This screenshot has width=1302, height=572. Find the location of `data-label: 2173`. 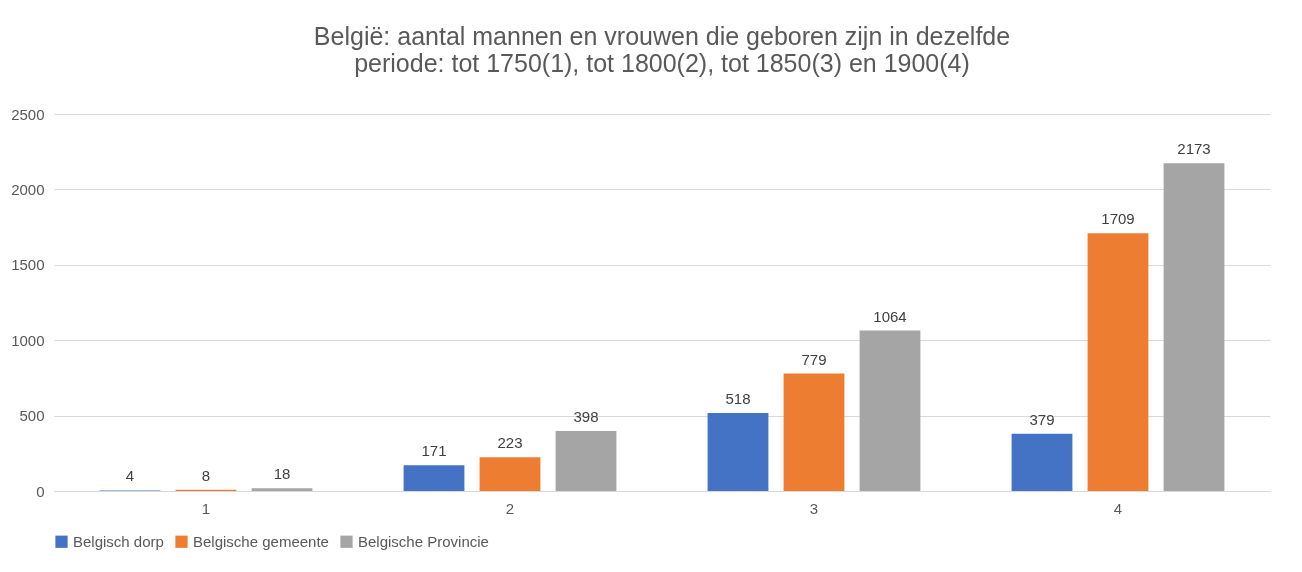

data-label: 2173 is located at coordinates (1194, 149).